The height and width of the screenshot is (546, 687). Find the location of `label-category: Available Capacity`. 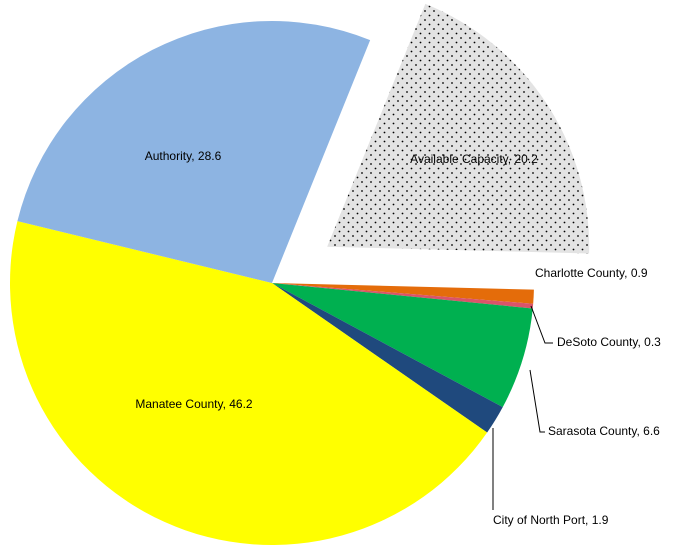

label-category: Available Capacity is located at coordinates (459, 159).